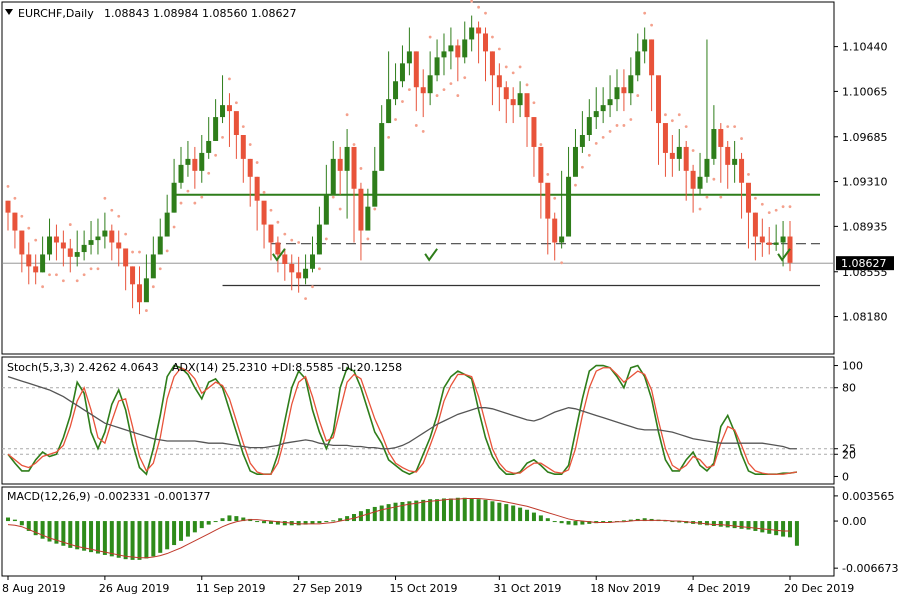 This screenshot has height=600, width=900. Describe the element at coordinates (852, 366) in the screenshot. I see `stoch-y-tick-label: 100` at that location.